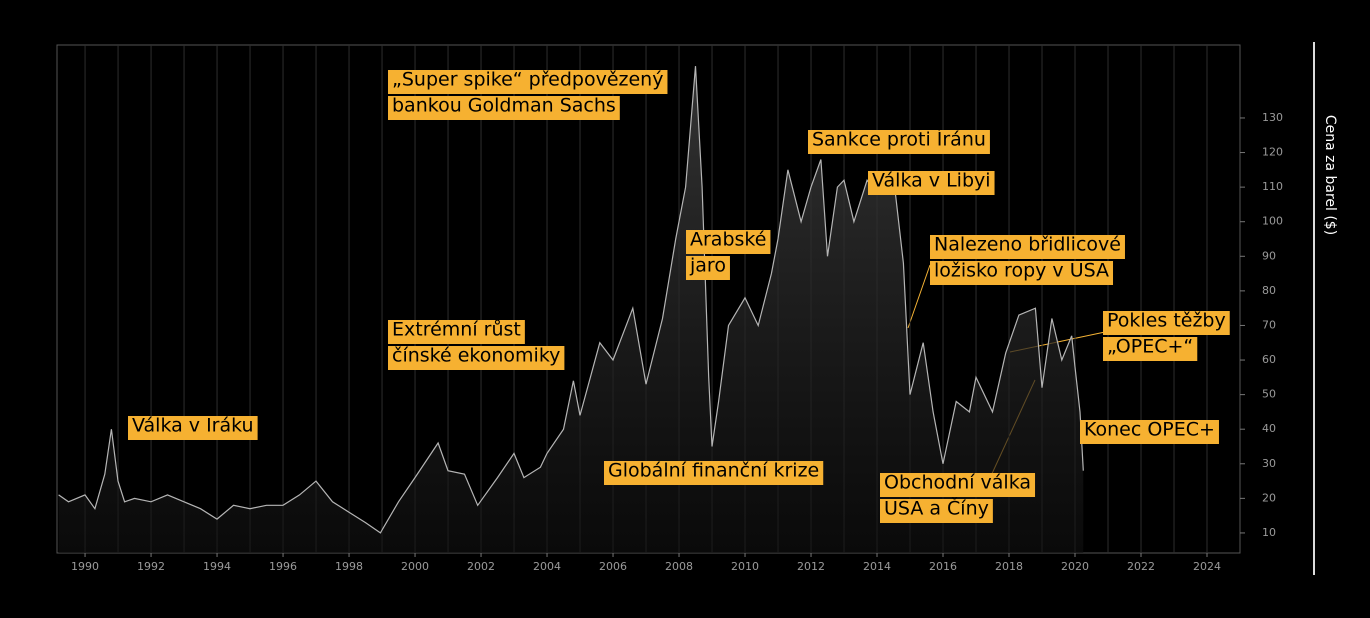 This screenshot has width=1370, height=618. I want to click on annotation: Válka v Iráku, so click(193, 427).